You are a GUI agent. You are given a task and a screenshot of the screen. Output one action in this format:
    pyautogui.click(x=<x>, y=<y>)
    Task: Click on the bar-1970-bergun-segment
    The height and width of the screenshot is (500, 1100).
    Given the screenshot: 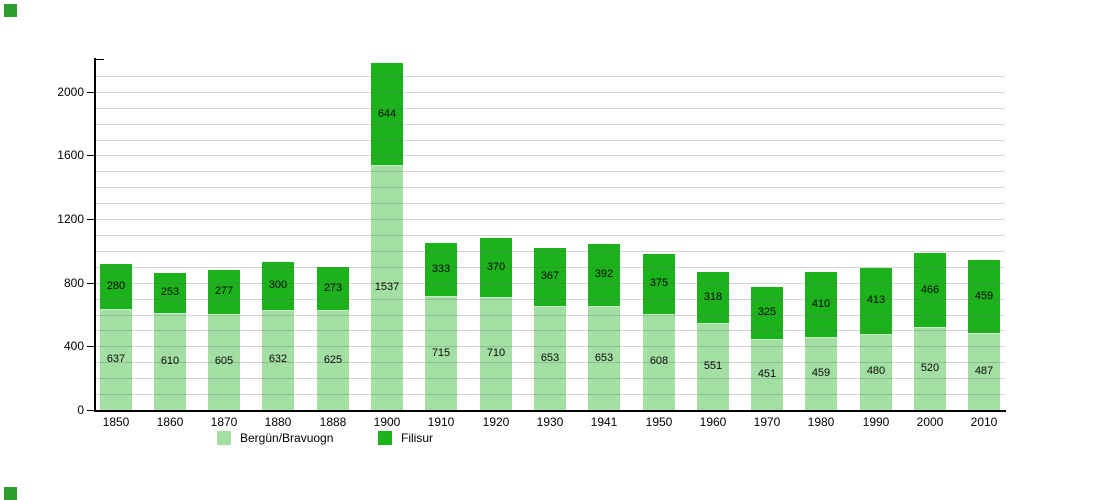 What is the action you would take?
    pyautogui.click(x=767, y=374)
    